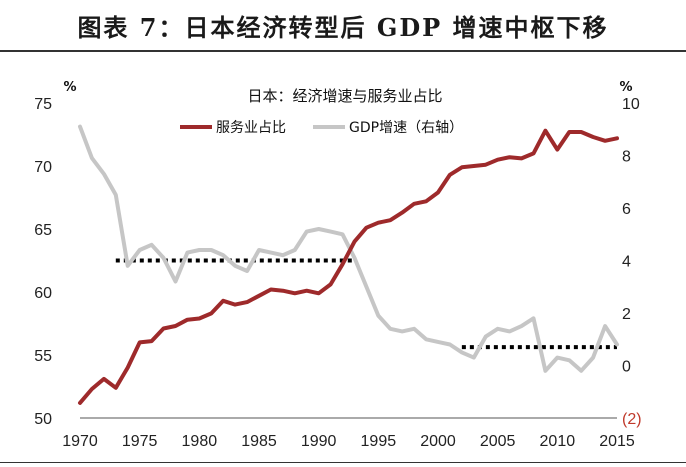 This screenshot has height=467, width=686. Describe the element at coordinates (43, 262) in the screenshot. I see `left-y-tick-labels: 50 55 60 65 70 75` at that location.